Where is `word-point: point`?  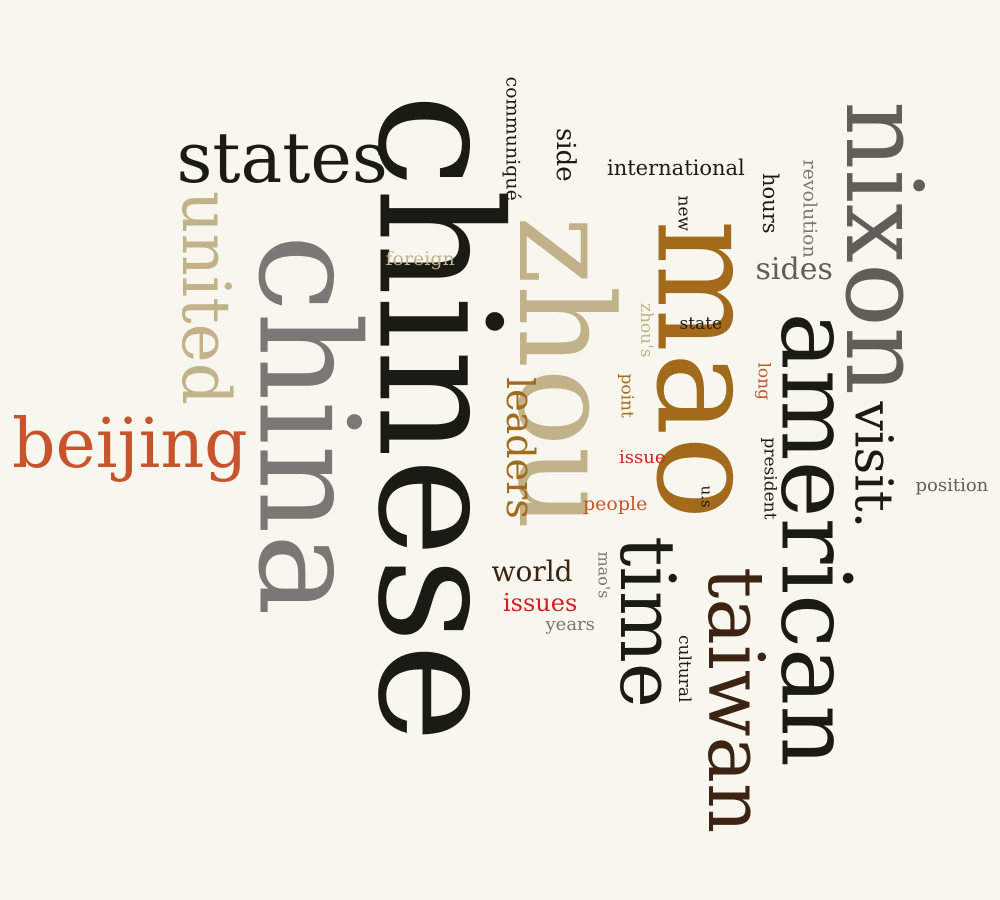 word-point: point is located at coordinates (626, 395).